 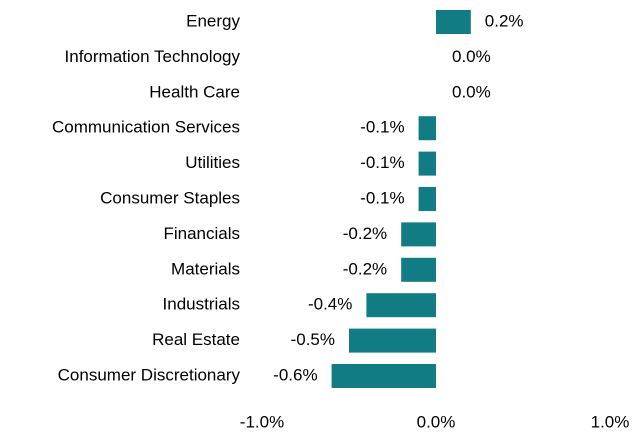 I want to click on y-tick-label: Financials, so click(x=201, y=233).